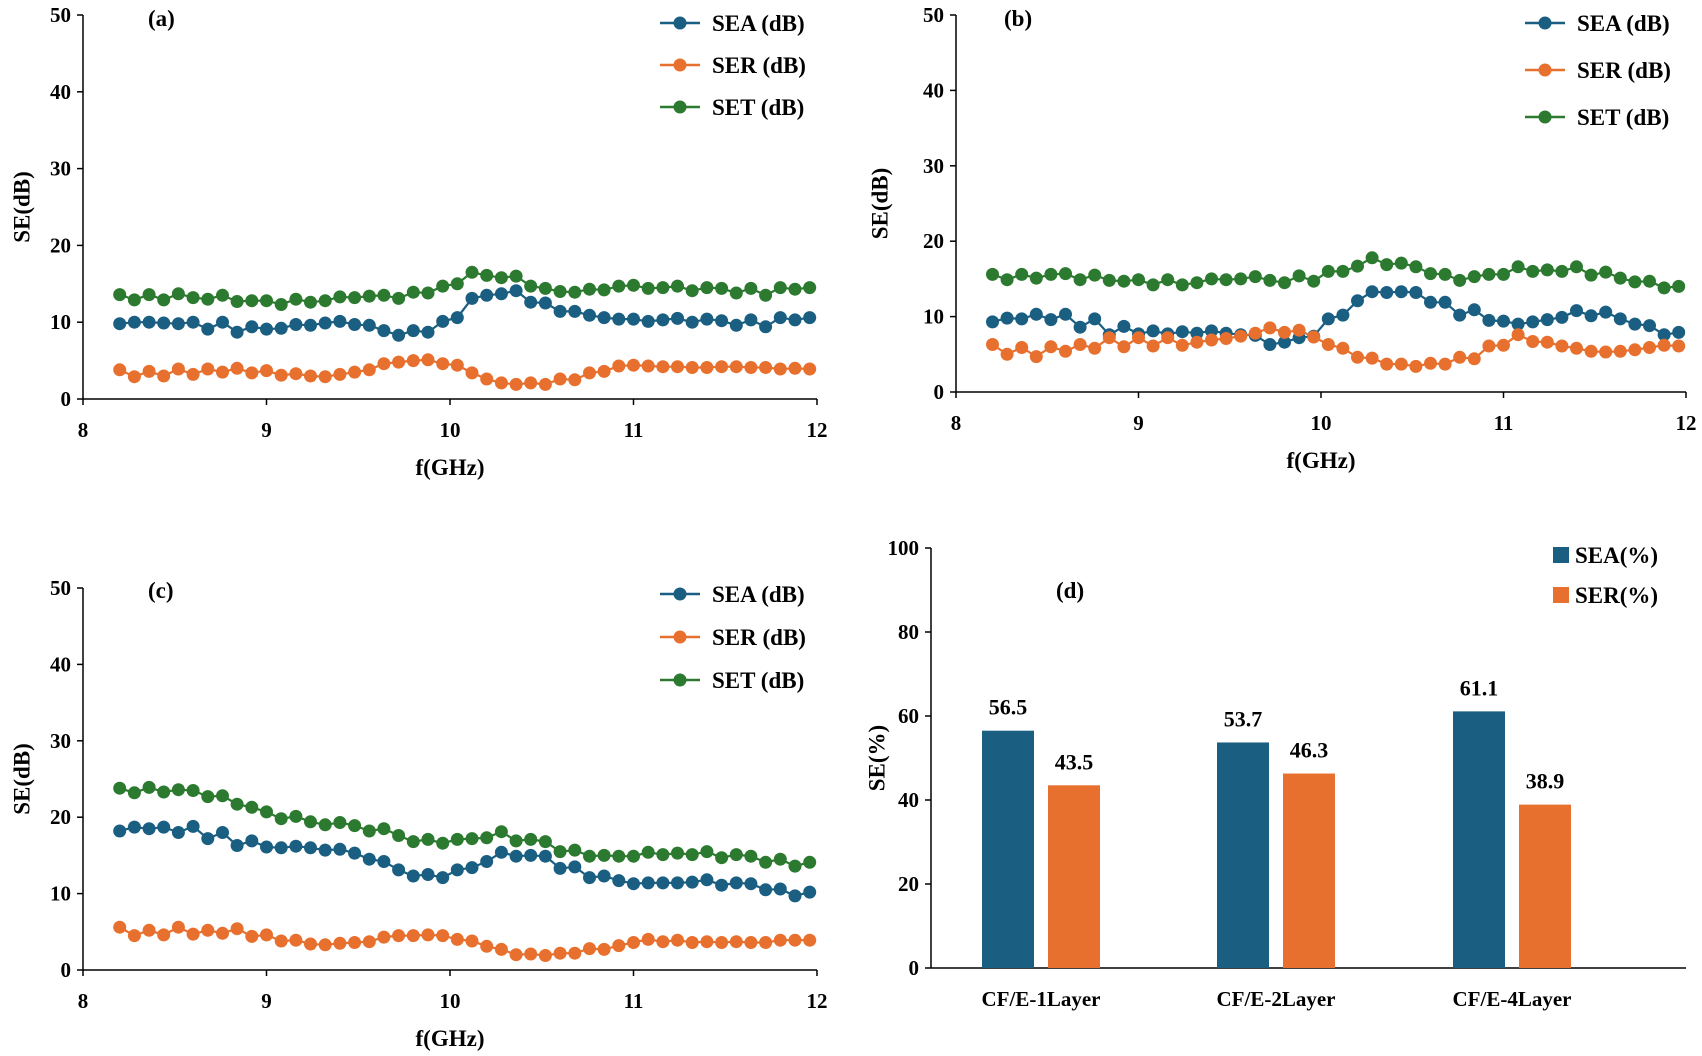 The width and height of the screenshot is (1702, 1056). Describe the element at coordinates (758, 680) in the screenshot. I see `legend-label-set: SET (dB)` at that location.